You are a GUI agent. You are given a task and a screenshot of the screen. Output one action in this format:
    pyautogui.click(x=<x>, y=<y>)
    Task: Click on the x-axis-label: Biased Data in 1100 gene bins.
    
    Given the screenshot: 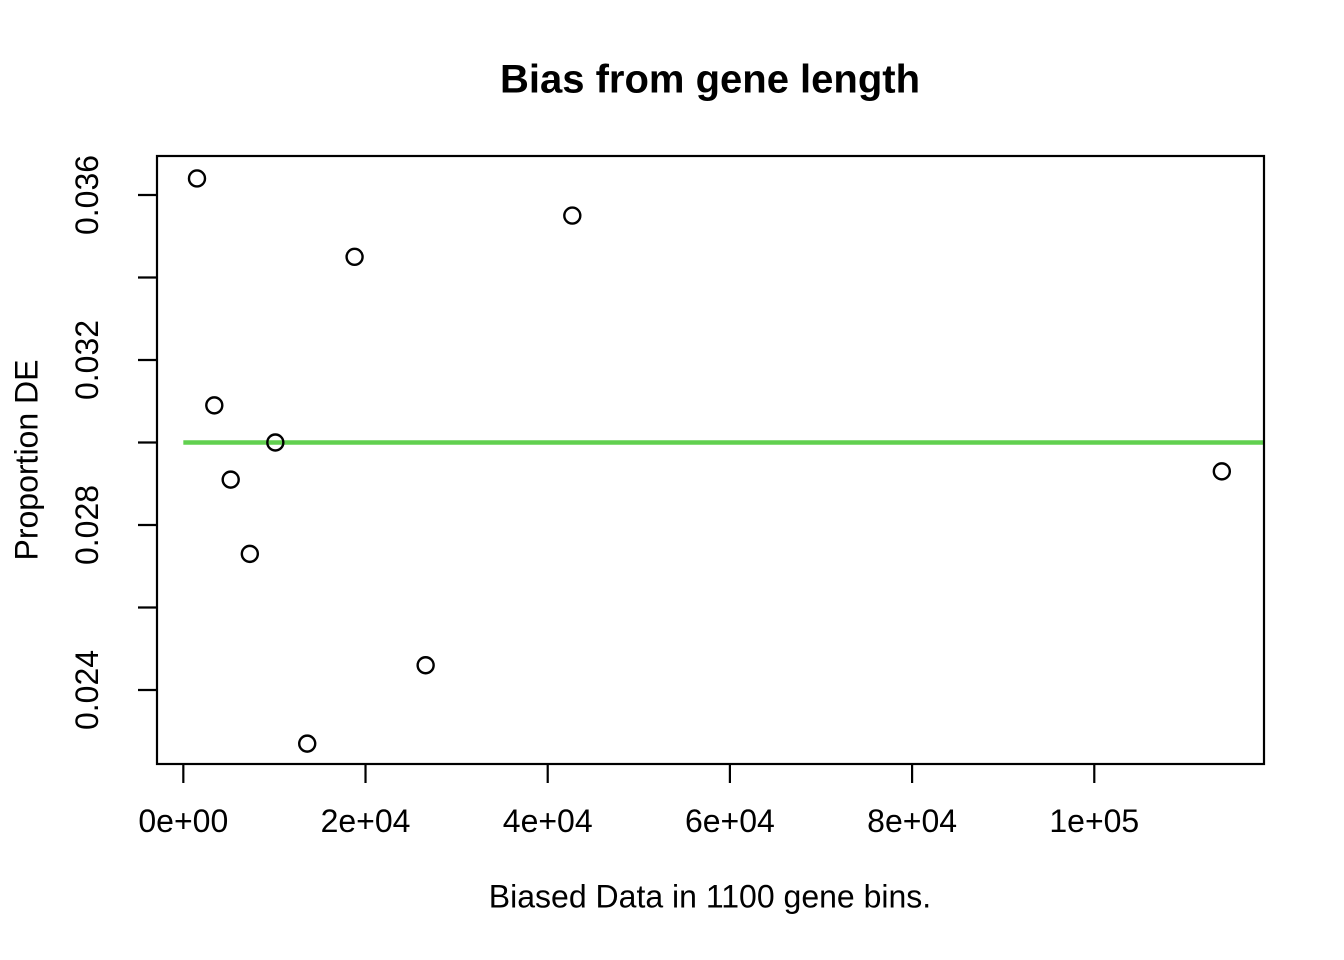 What is the action you would take?
    pyautogui.click(x=710, y=896)
    